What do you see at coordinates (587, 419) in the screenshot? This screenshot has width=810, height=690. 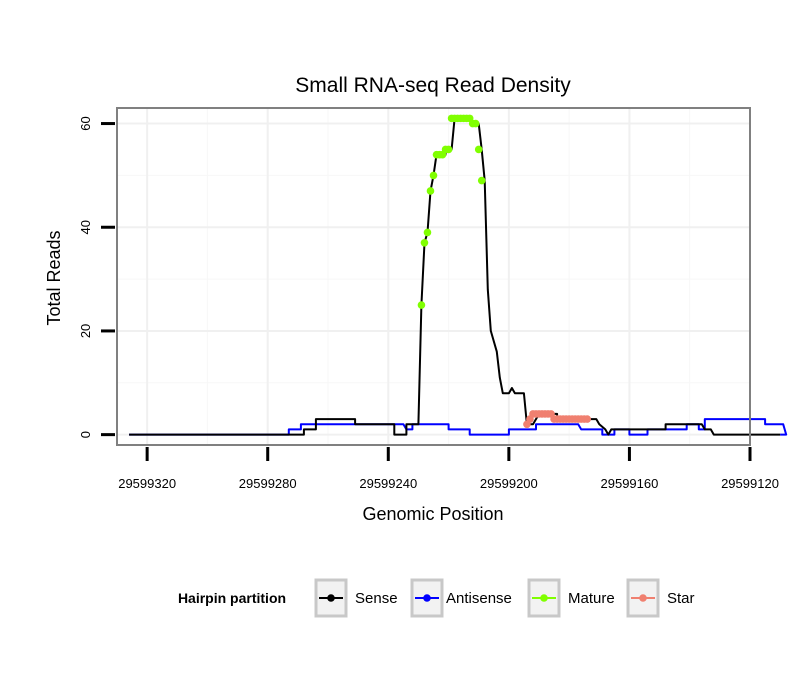 I see `data-point-star` at bounding box center [587, 419].